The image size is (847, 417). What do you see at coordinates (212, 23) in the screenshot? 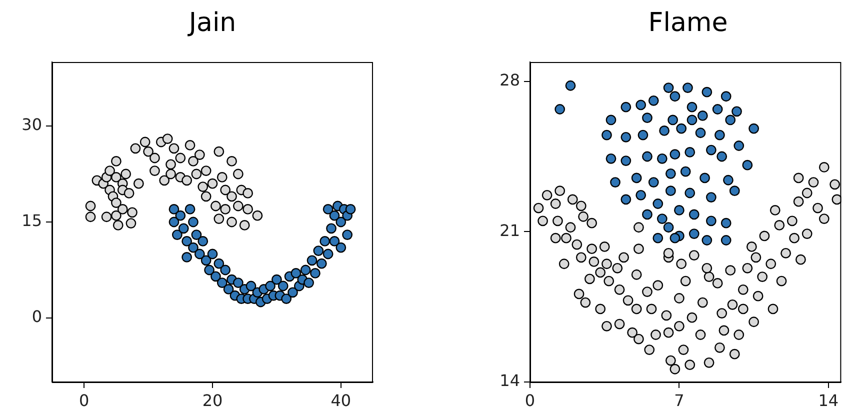
I see `chart-title: Jain` at bounding box center [212, 23].